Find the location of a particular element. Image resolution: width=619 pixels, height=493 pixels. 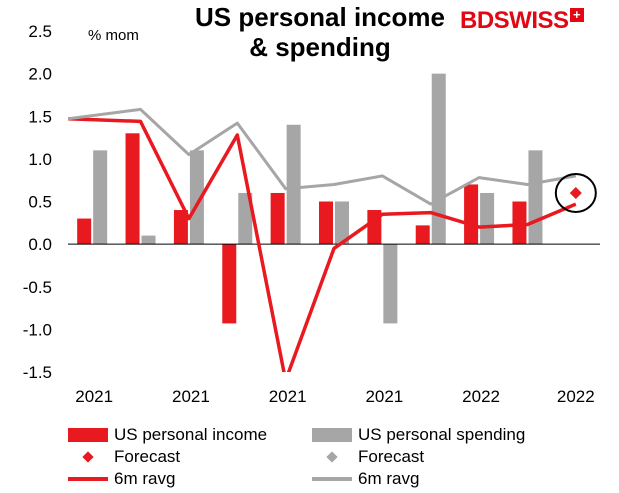

legend-item-ravg-spending: 6m ravg is located at coordinates (365, 479).